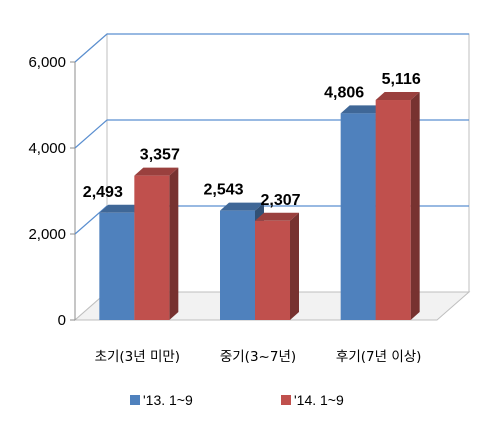 The width and height of the screenshot is (492, 430). Describe the element at coordinates (223, 190) in the screenshot. I see `data-label: 2,543` at that location.